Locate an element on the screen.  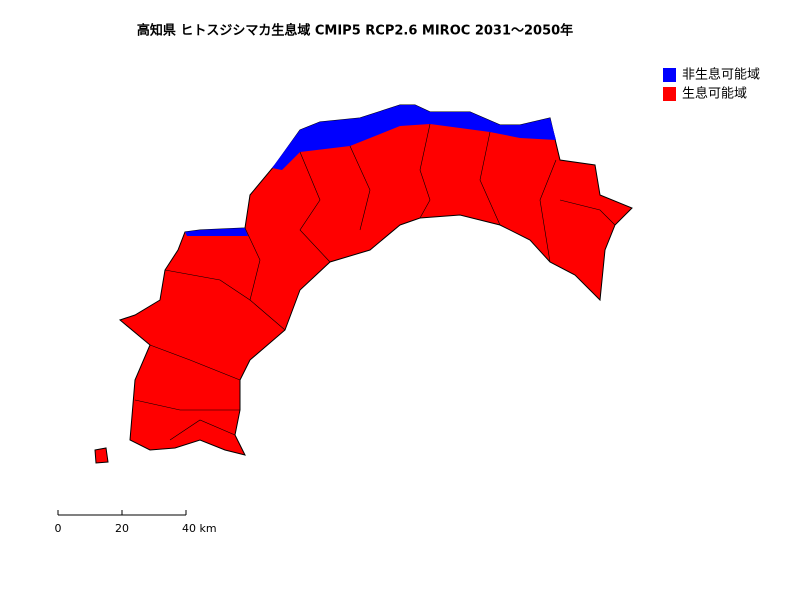
legend-label: 生息可能域 is located at coordinates (714, 94).